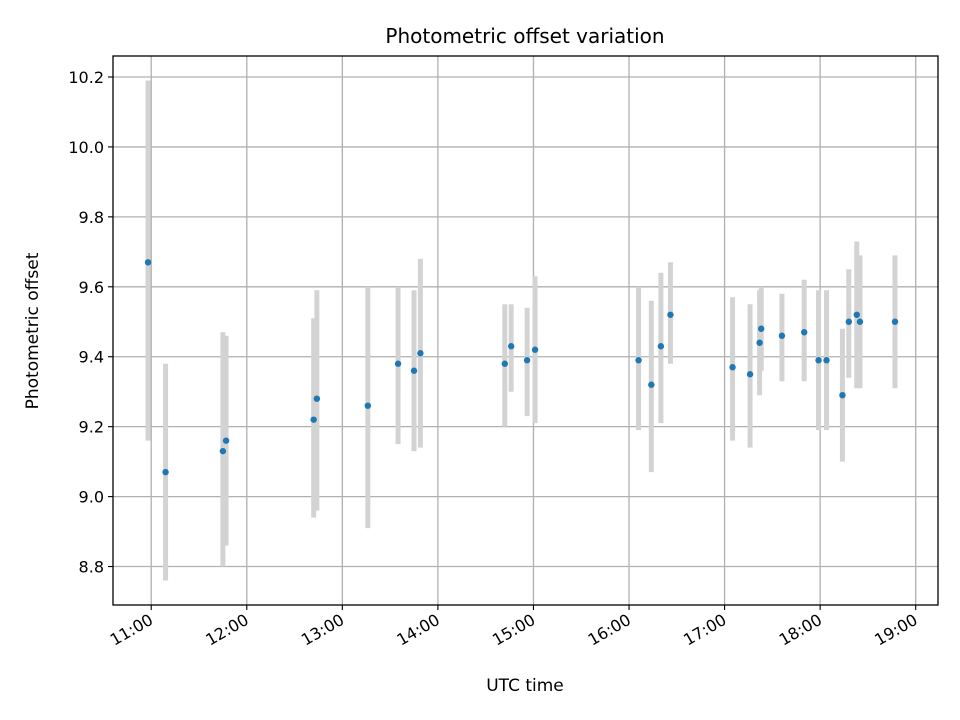  Describe the element at coordinates (86, 77) in the screenshot. I see `y-tick-label: 10.2` at that location.